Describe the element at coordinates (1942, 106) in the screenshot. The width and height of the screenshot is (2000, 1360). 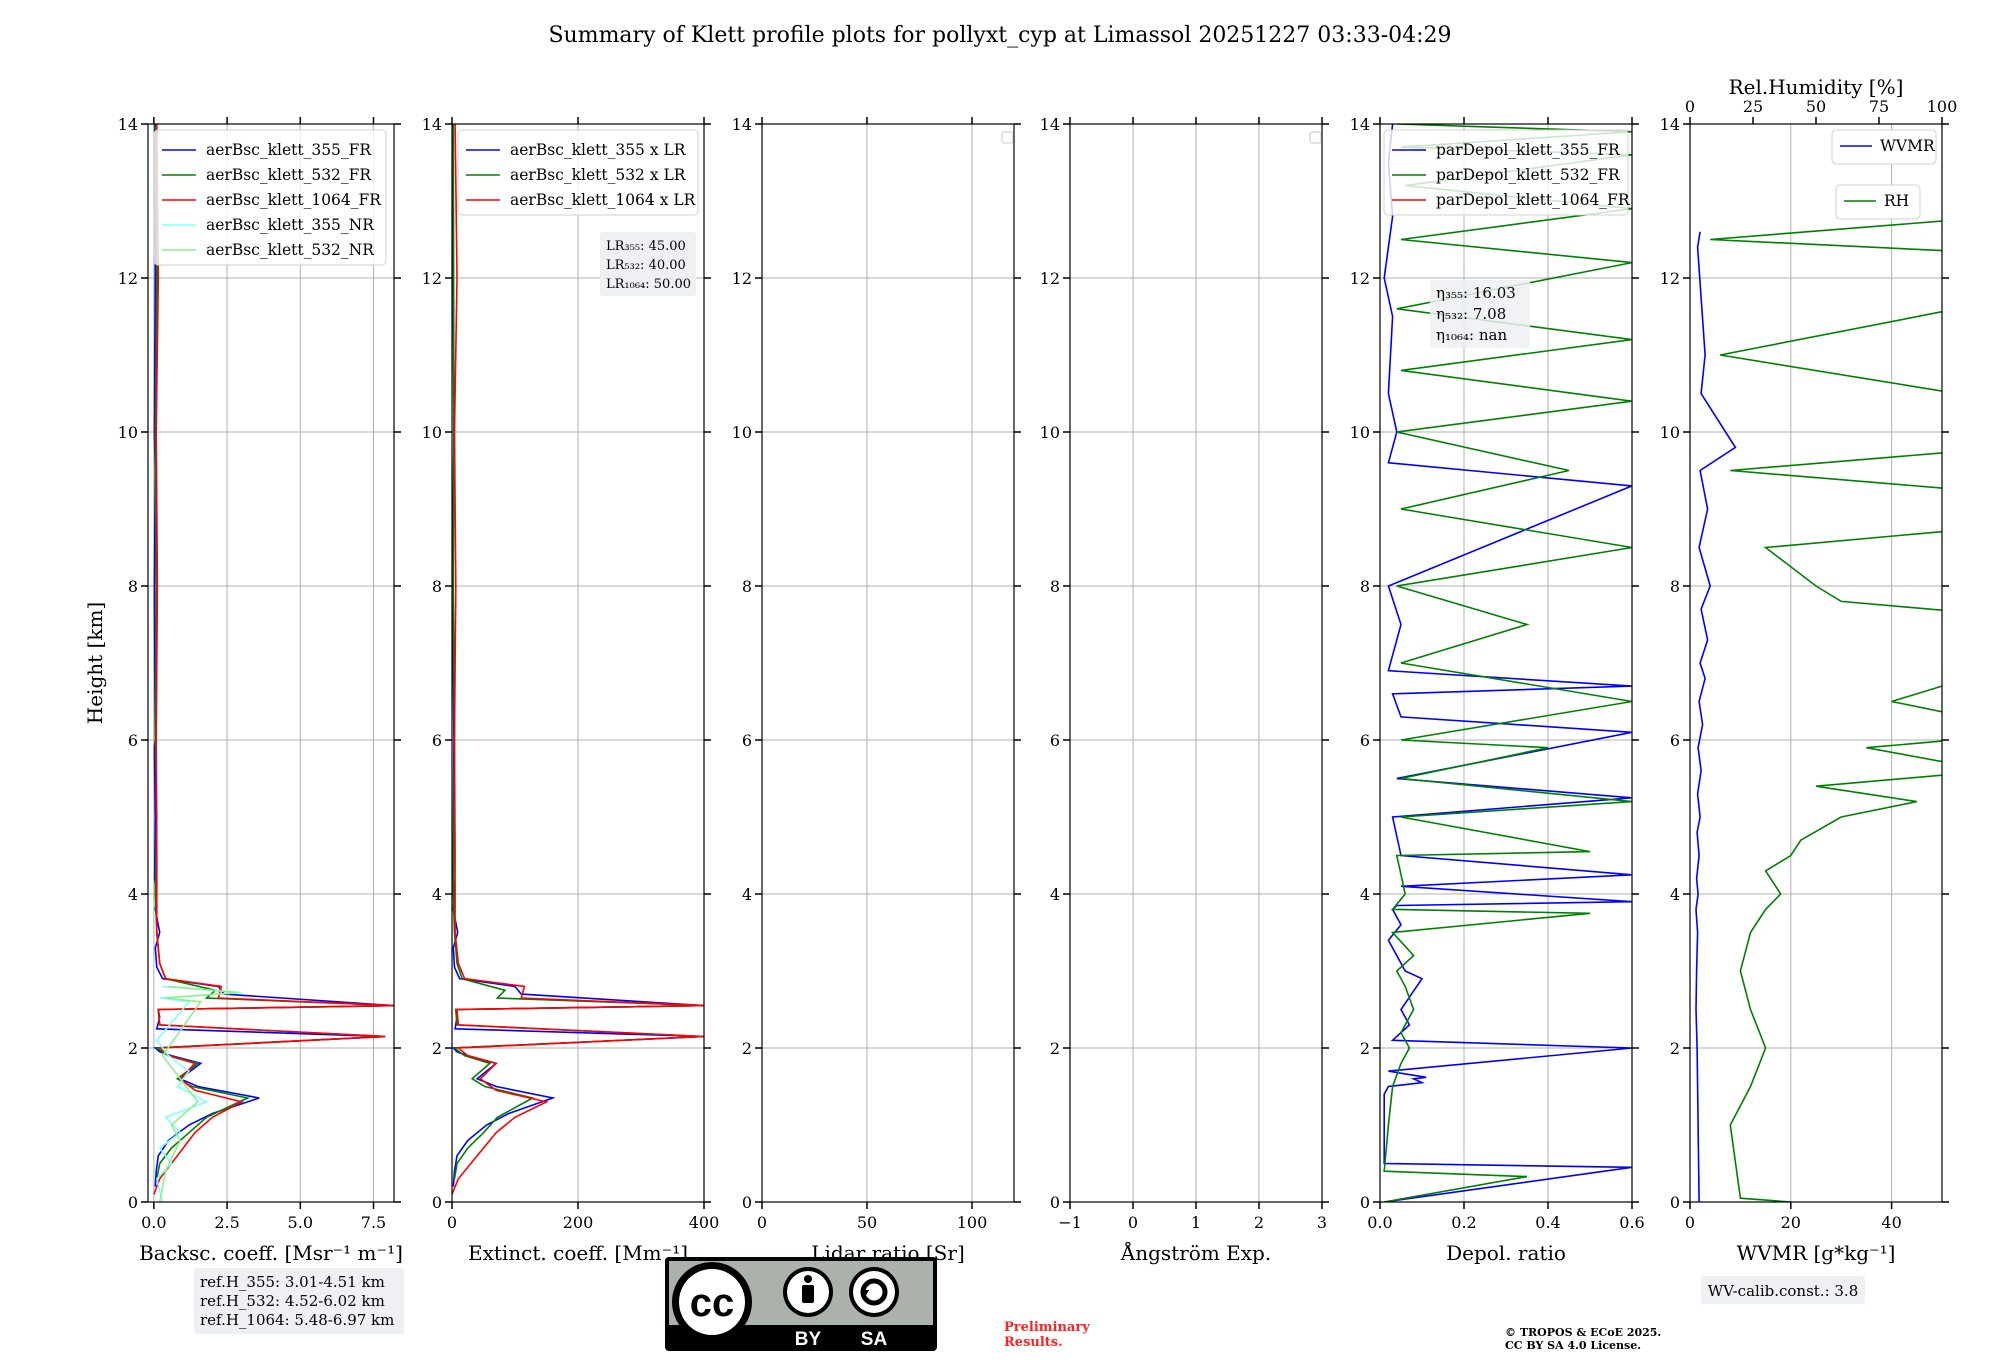
I see `top-x-tick-label: 100` at that location.